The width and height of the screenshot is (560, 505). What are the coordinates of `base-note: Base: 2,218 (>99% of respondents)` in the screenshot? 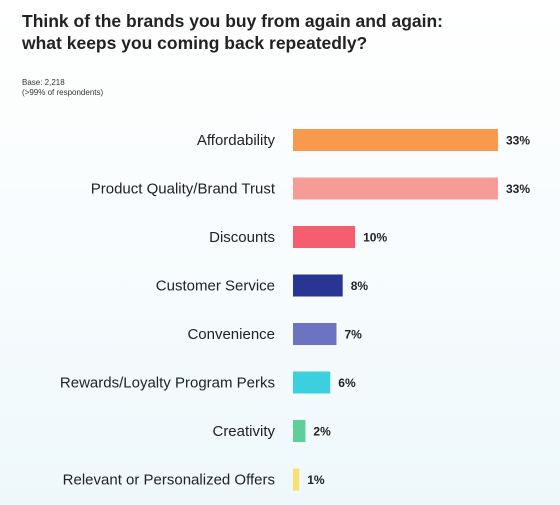 It's located at (62, 88).